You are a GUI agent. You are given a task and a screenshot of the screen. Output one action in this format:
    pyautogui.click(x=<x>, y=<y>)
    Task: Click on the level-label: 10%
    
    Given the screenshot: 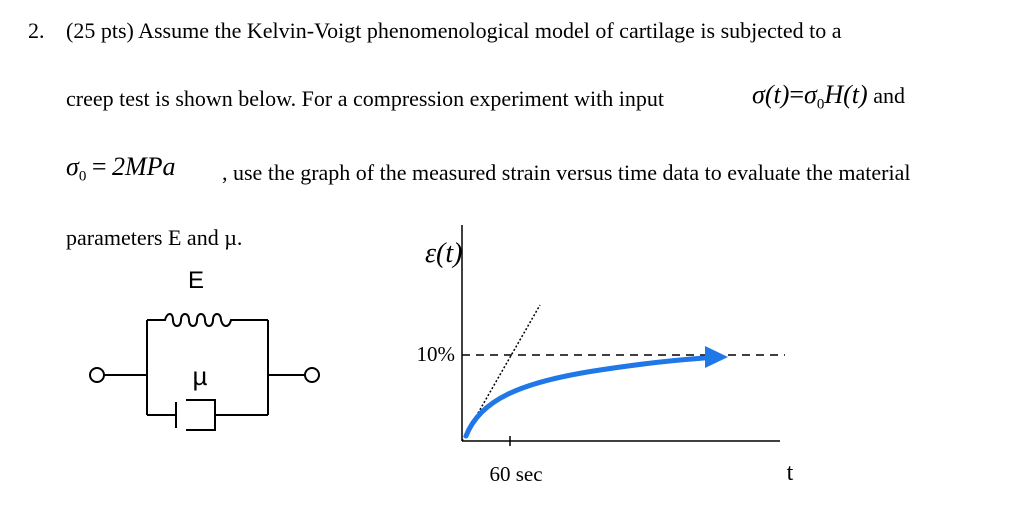 What is the action you would take?
    pyautogui.click(x=436, y=354)
    